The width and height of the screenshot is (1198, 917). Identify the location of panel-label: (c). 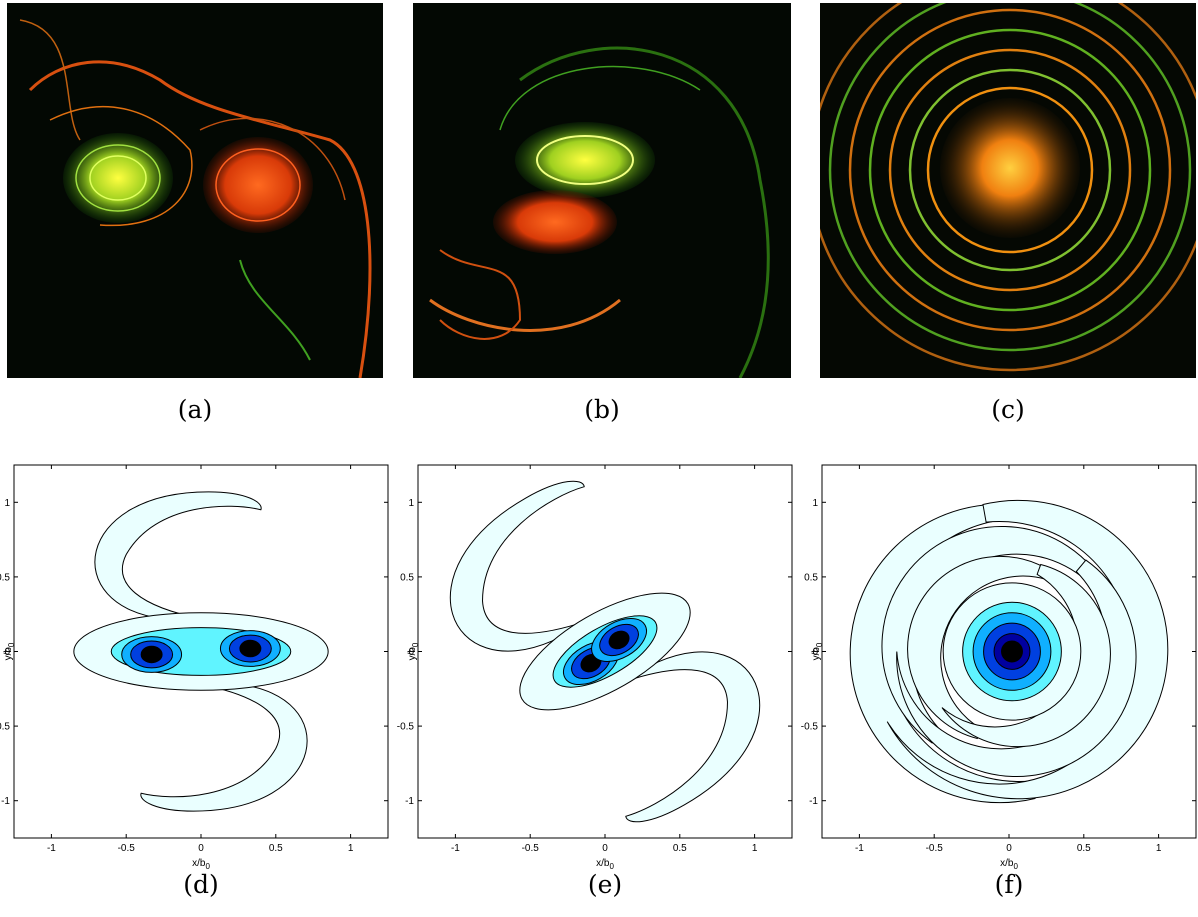
(1008, 409).